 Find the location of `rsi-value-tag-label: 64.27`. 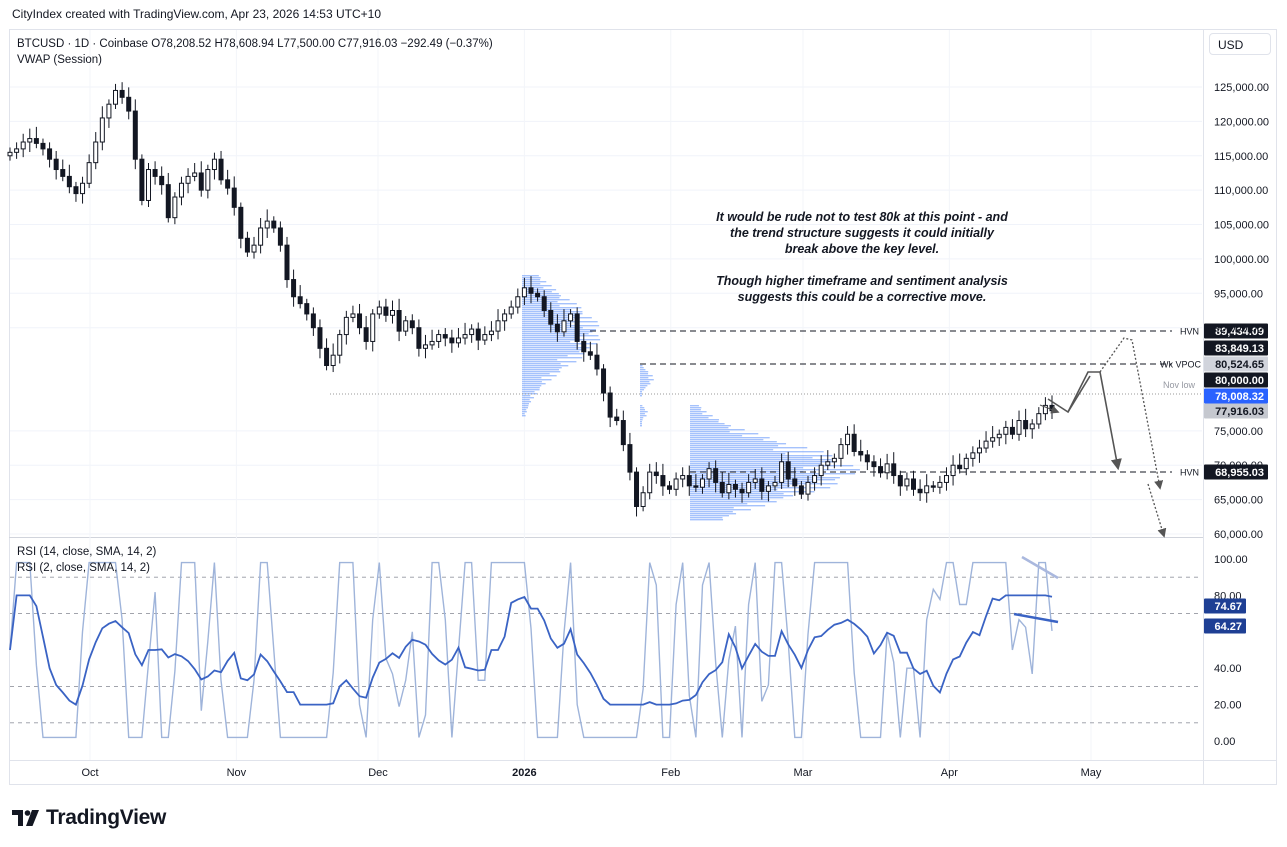

rsi-value-tag-label: 64.27 is located at coordinates (1228, 627).